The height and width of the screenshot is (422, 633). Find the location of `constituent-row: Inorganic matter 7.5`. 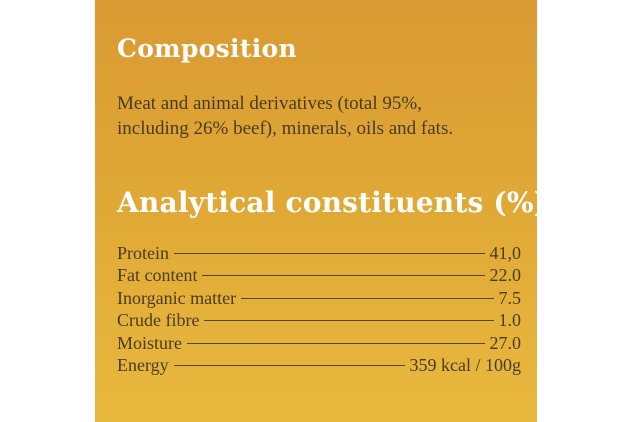

constituent-row: Inorganic matter 7.5 is located at coordinates (319, 299).